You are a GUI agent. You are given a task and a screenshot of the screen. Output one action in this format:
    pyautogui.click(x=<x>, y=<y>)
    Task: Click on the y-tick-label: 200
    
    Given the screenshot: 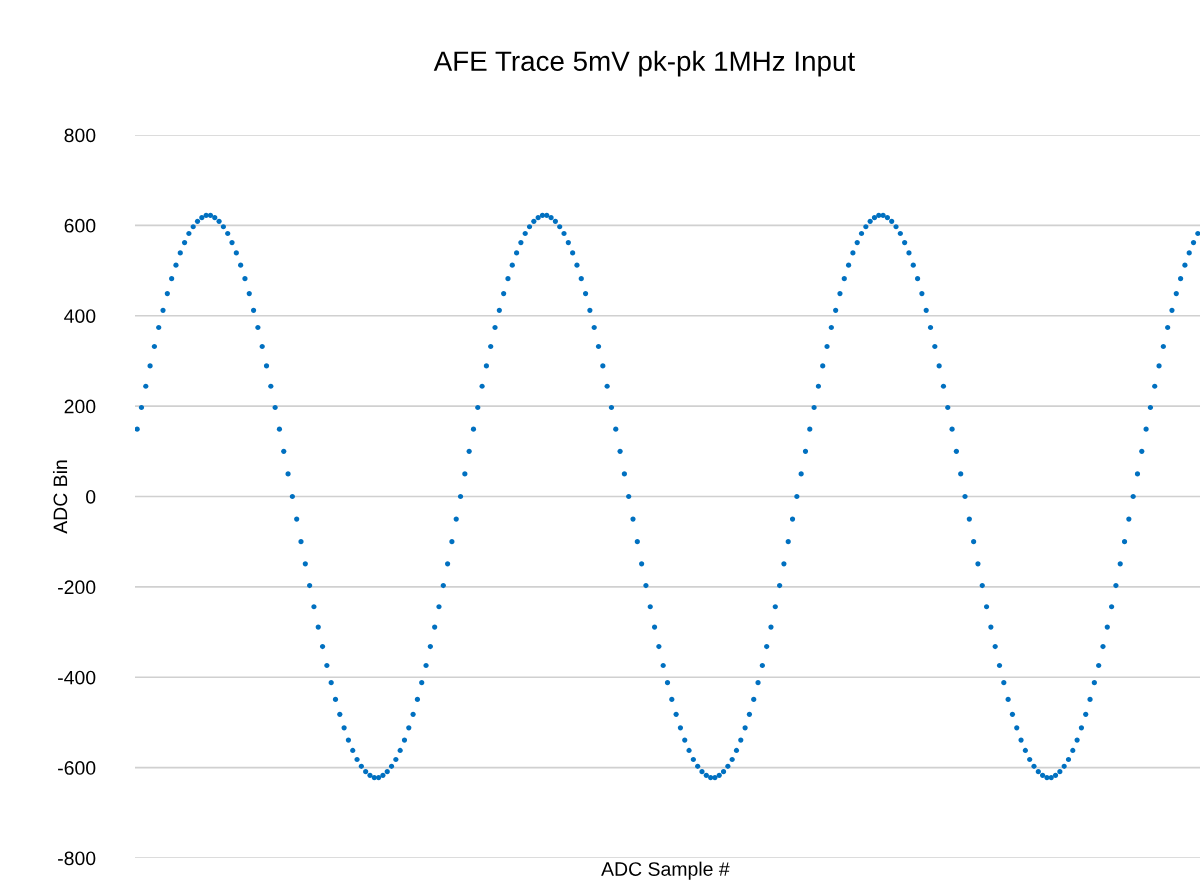 What is the action you would take?
    pyautogui.click(x=80, y=406)
    